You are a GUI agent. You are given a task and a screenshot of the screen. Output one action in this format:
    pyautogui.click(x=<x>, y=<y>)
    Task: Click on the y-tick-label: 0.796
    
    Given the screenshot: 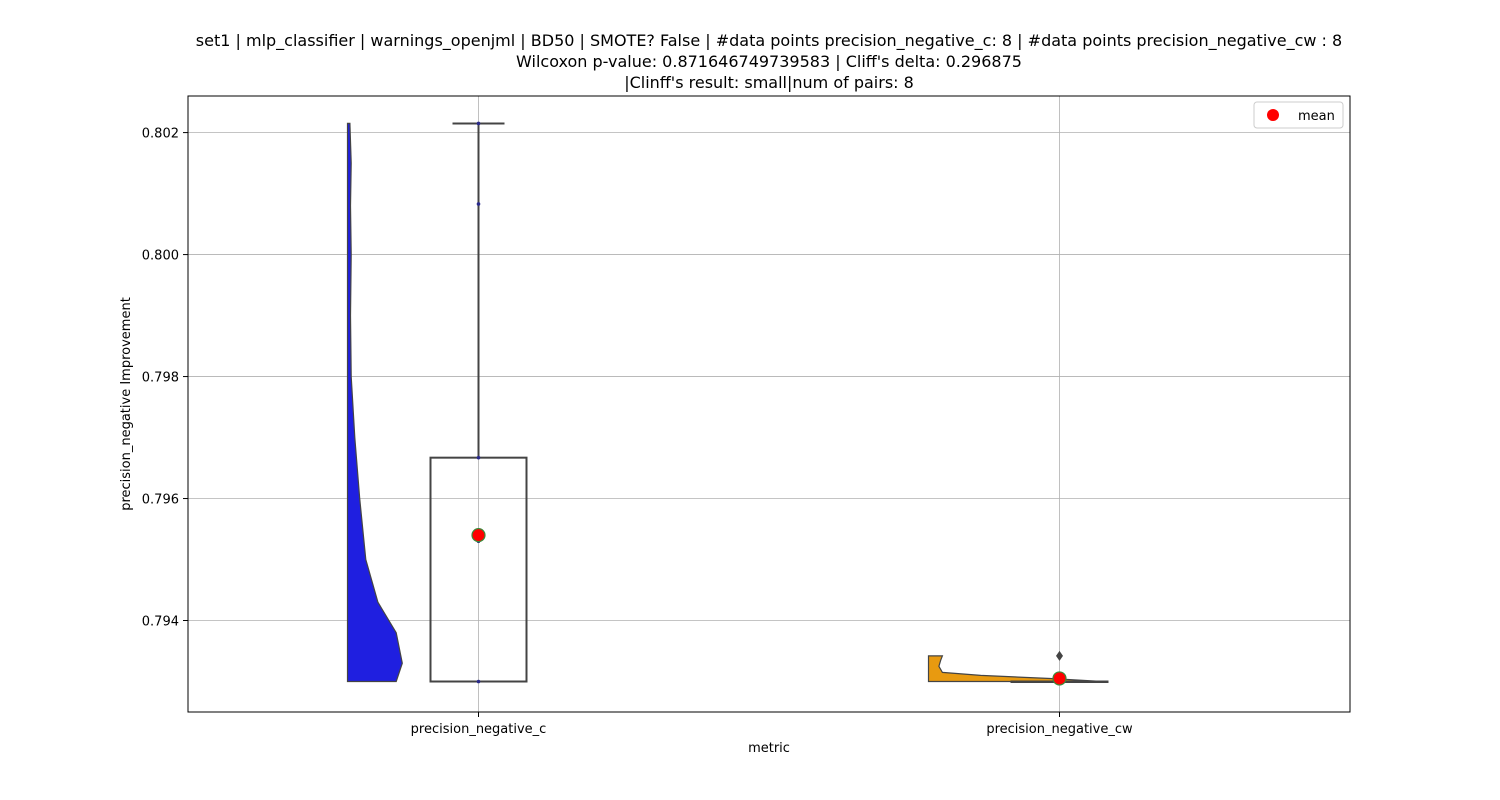 What is the action you would take?
    pyautogui.click(x=160, y=500)
    